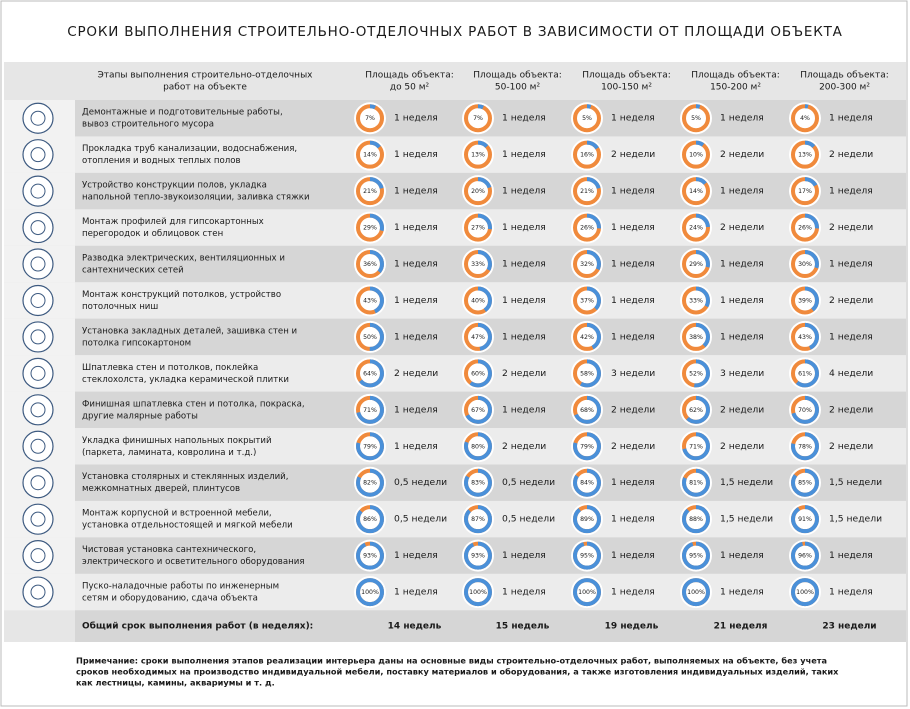  What do you see at coordinates (197, 626) in the screenshot?
I see `total-label: Общий срок выполнения работ (в неделях):` at bounding box center [197, 626].